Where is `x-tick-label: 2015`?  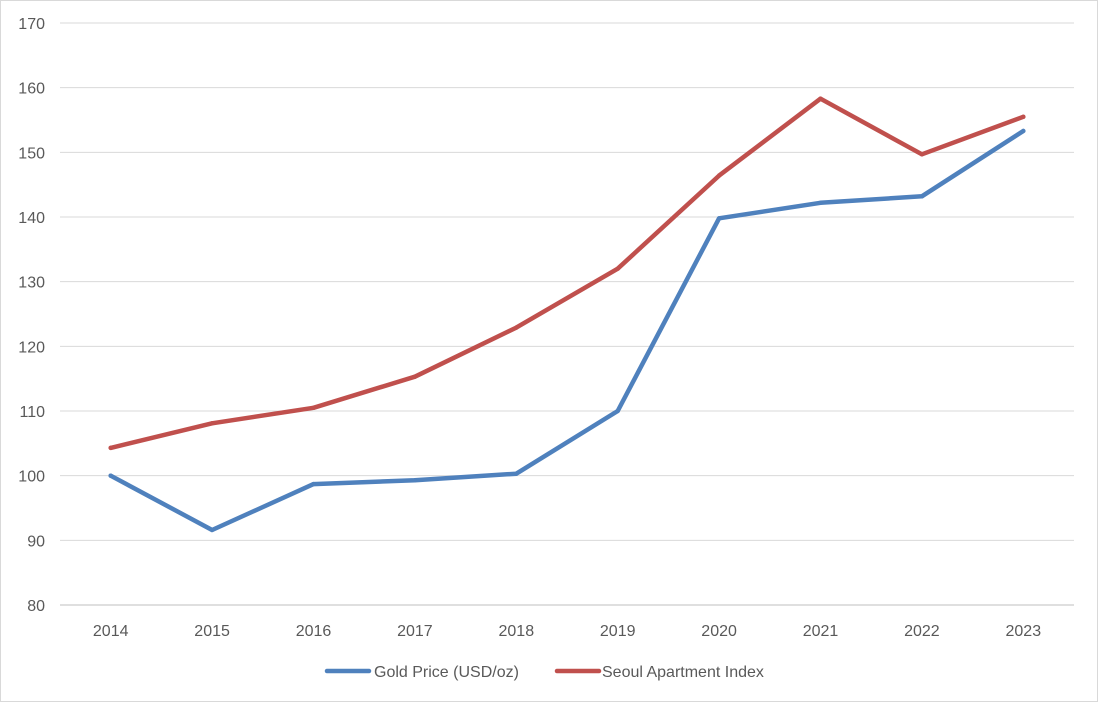
x-tick-label: 2015 is located at coordinates (212, 631).